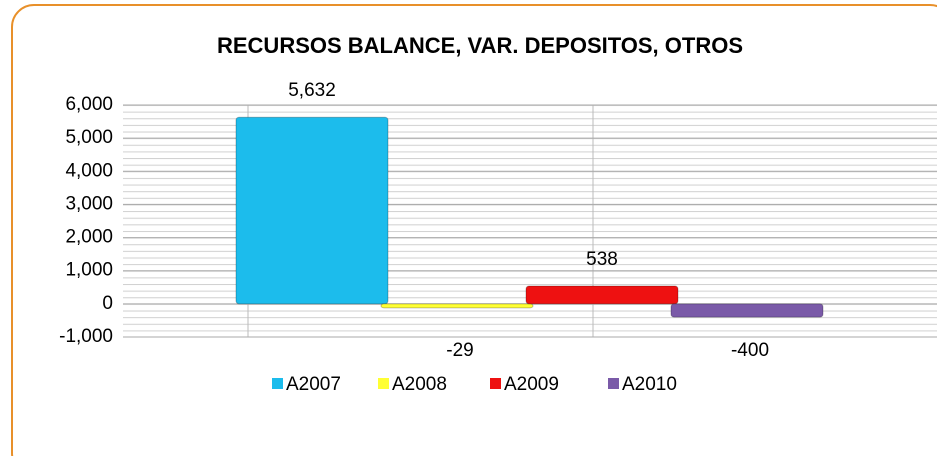 The width and height of the screenshot is (937, 456). I want to click on y-tick-label: 0, so click(107, 303).